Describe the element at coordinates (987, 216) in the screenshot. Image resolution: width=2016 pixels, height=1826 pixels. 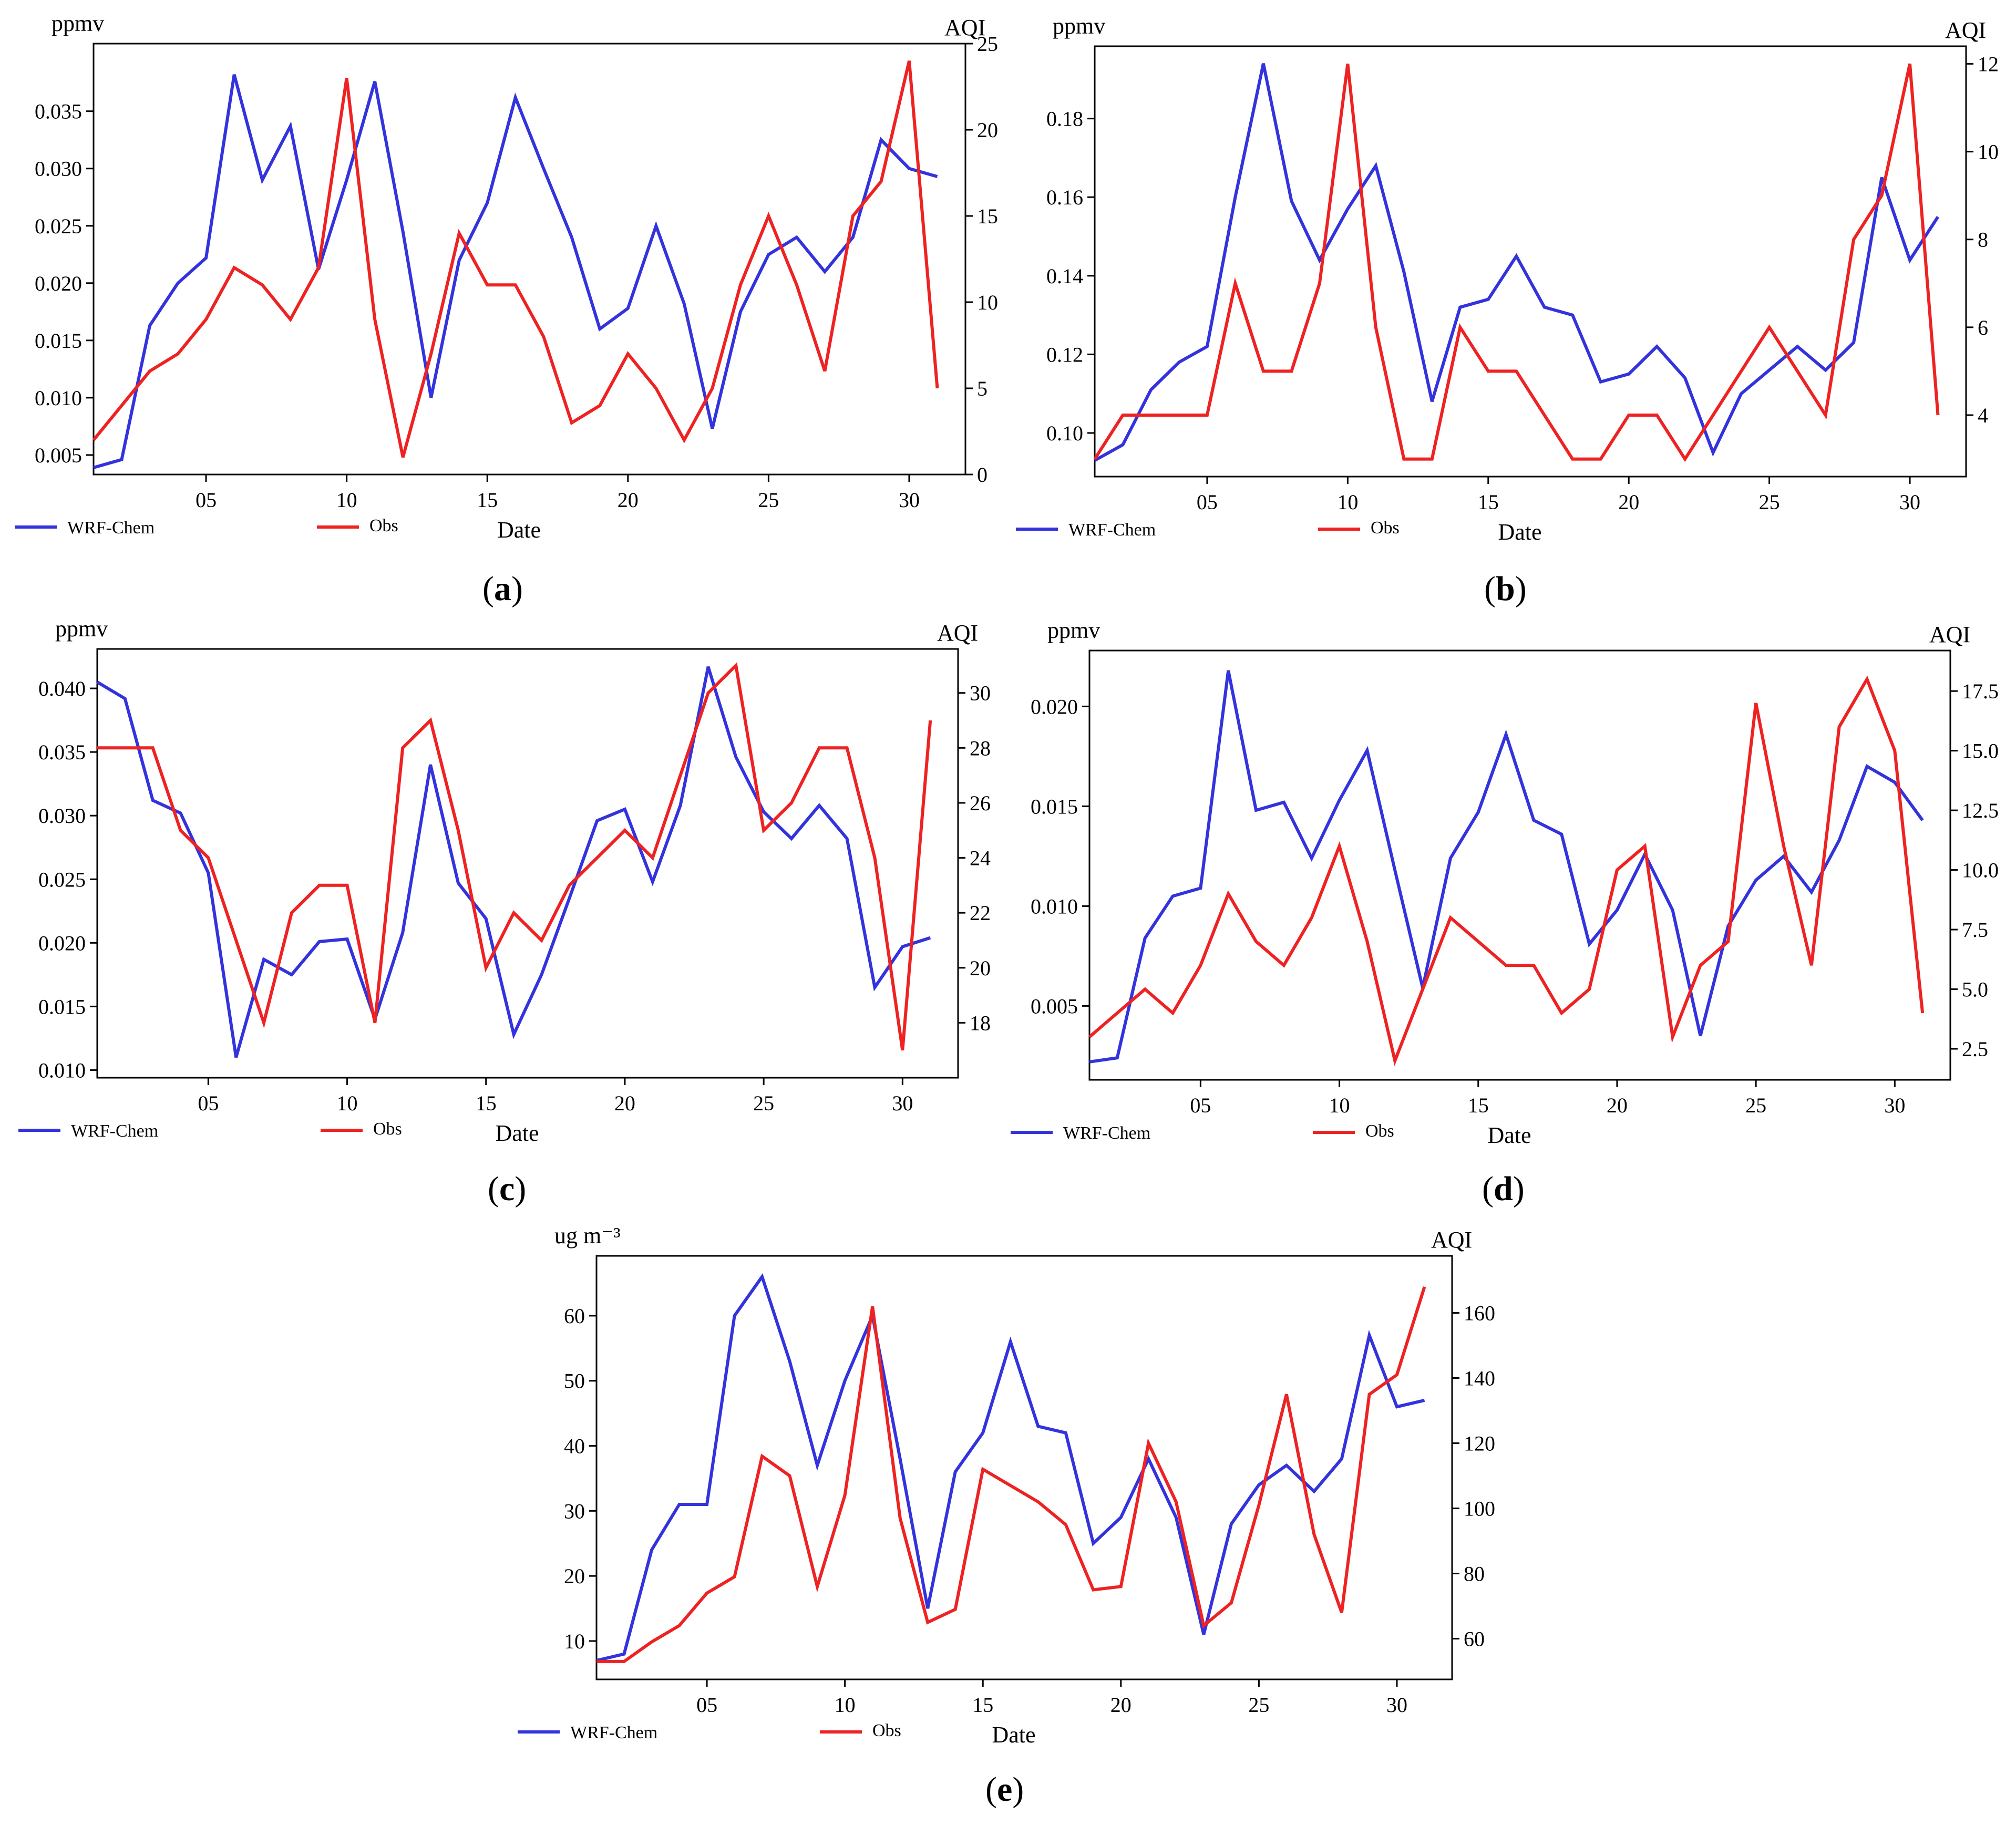
I see `y-right-tick-label: 15` at that location.